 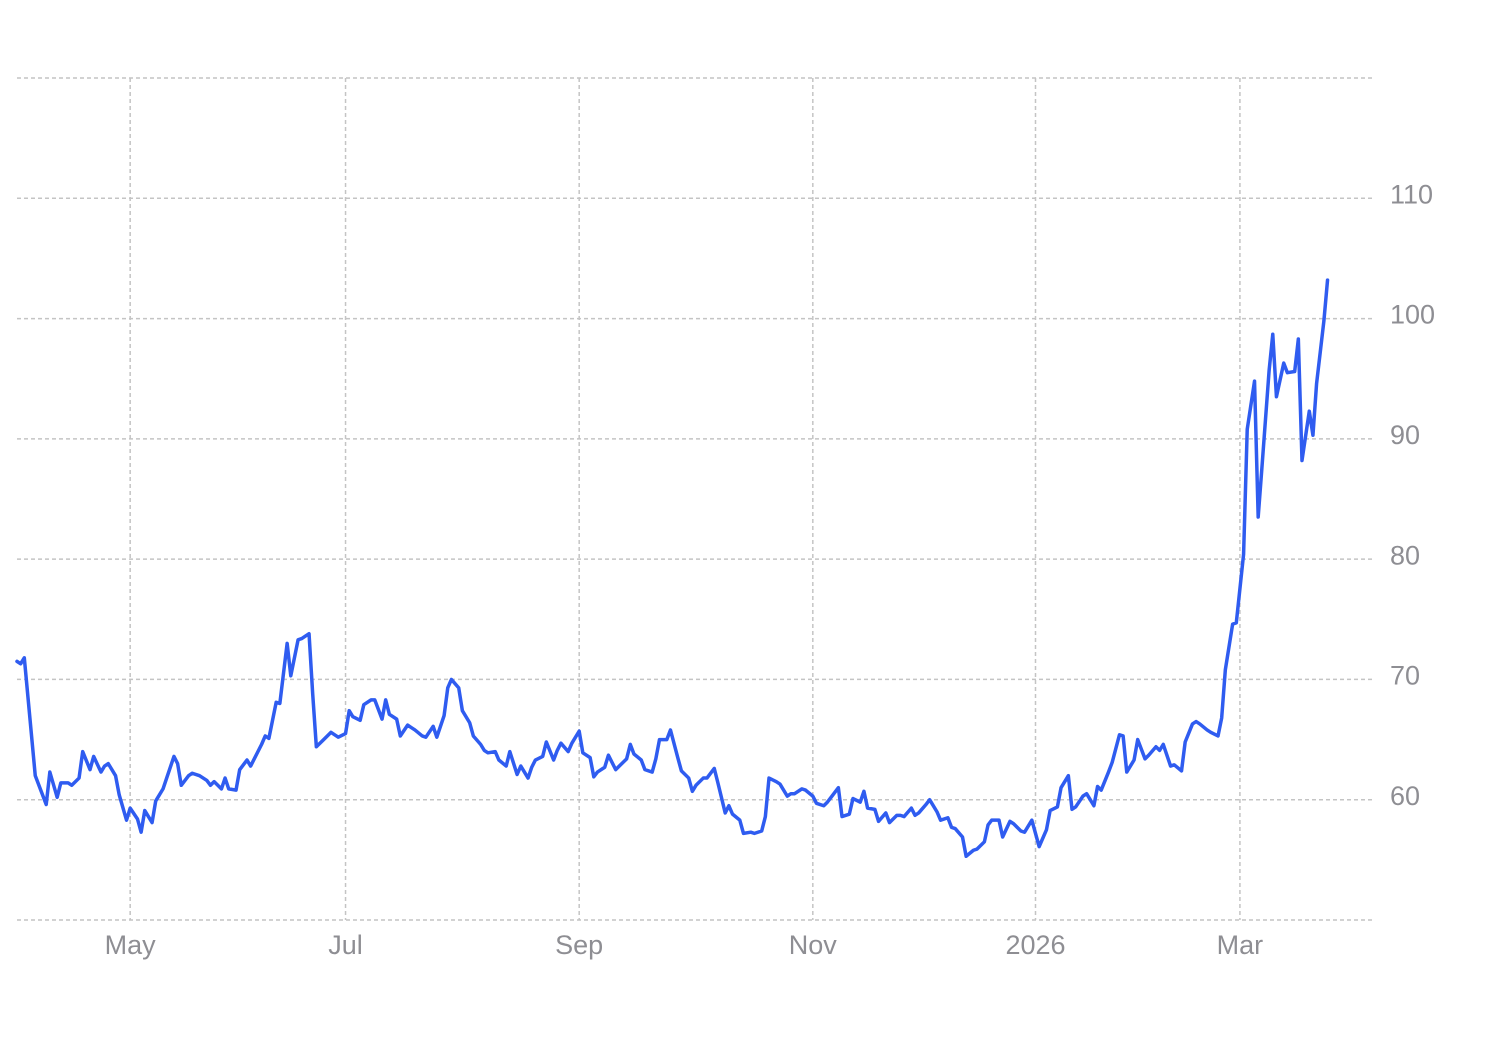 What do you see at coordinates (1412, 315) in the screenshot?
I see `y-tick-label: 100` at bounding box center [1412, 315].